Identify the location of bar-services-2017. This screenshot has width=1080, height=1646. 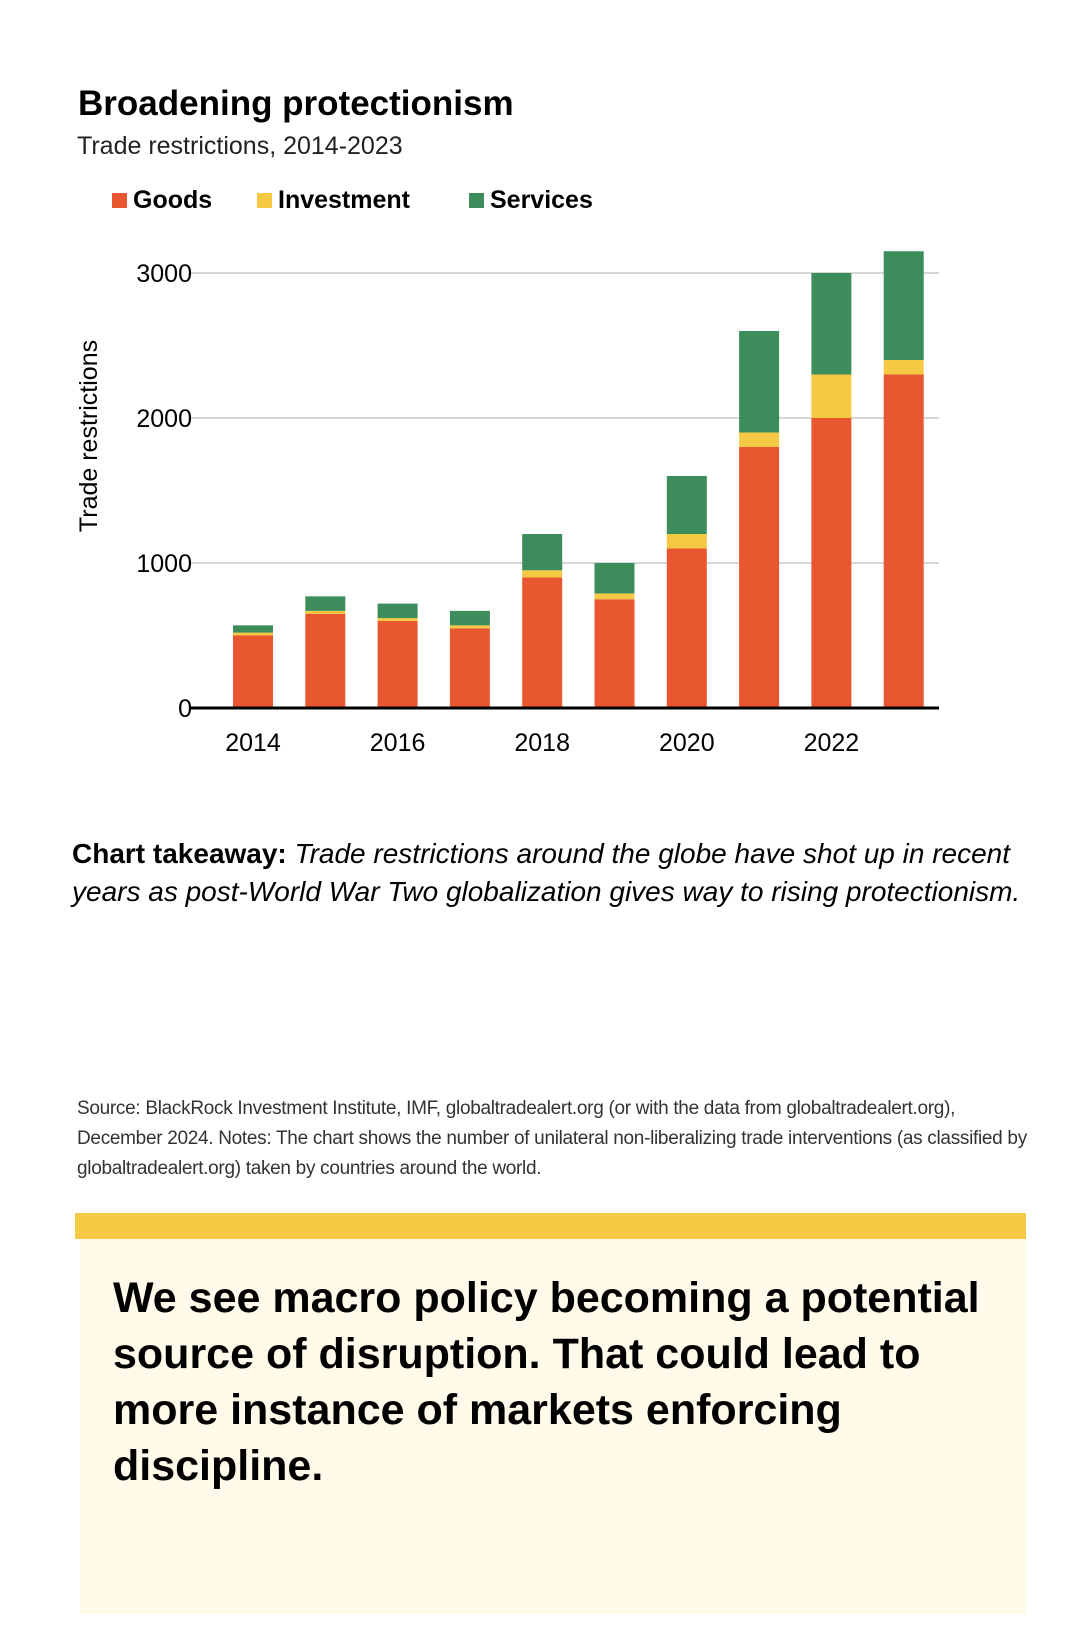
(469, 618).